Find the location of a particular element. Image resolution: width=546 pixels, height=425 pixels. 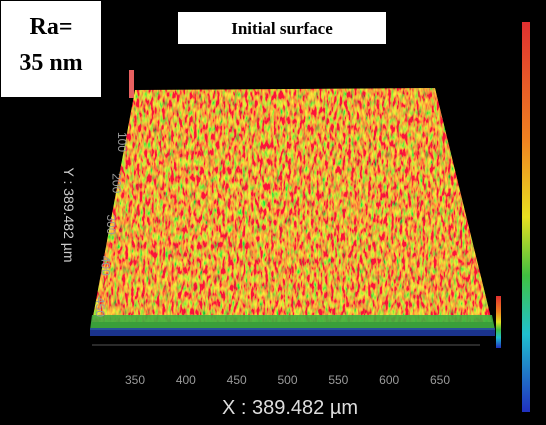

title-box is located at coordinates (282, 28).